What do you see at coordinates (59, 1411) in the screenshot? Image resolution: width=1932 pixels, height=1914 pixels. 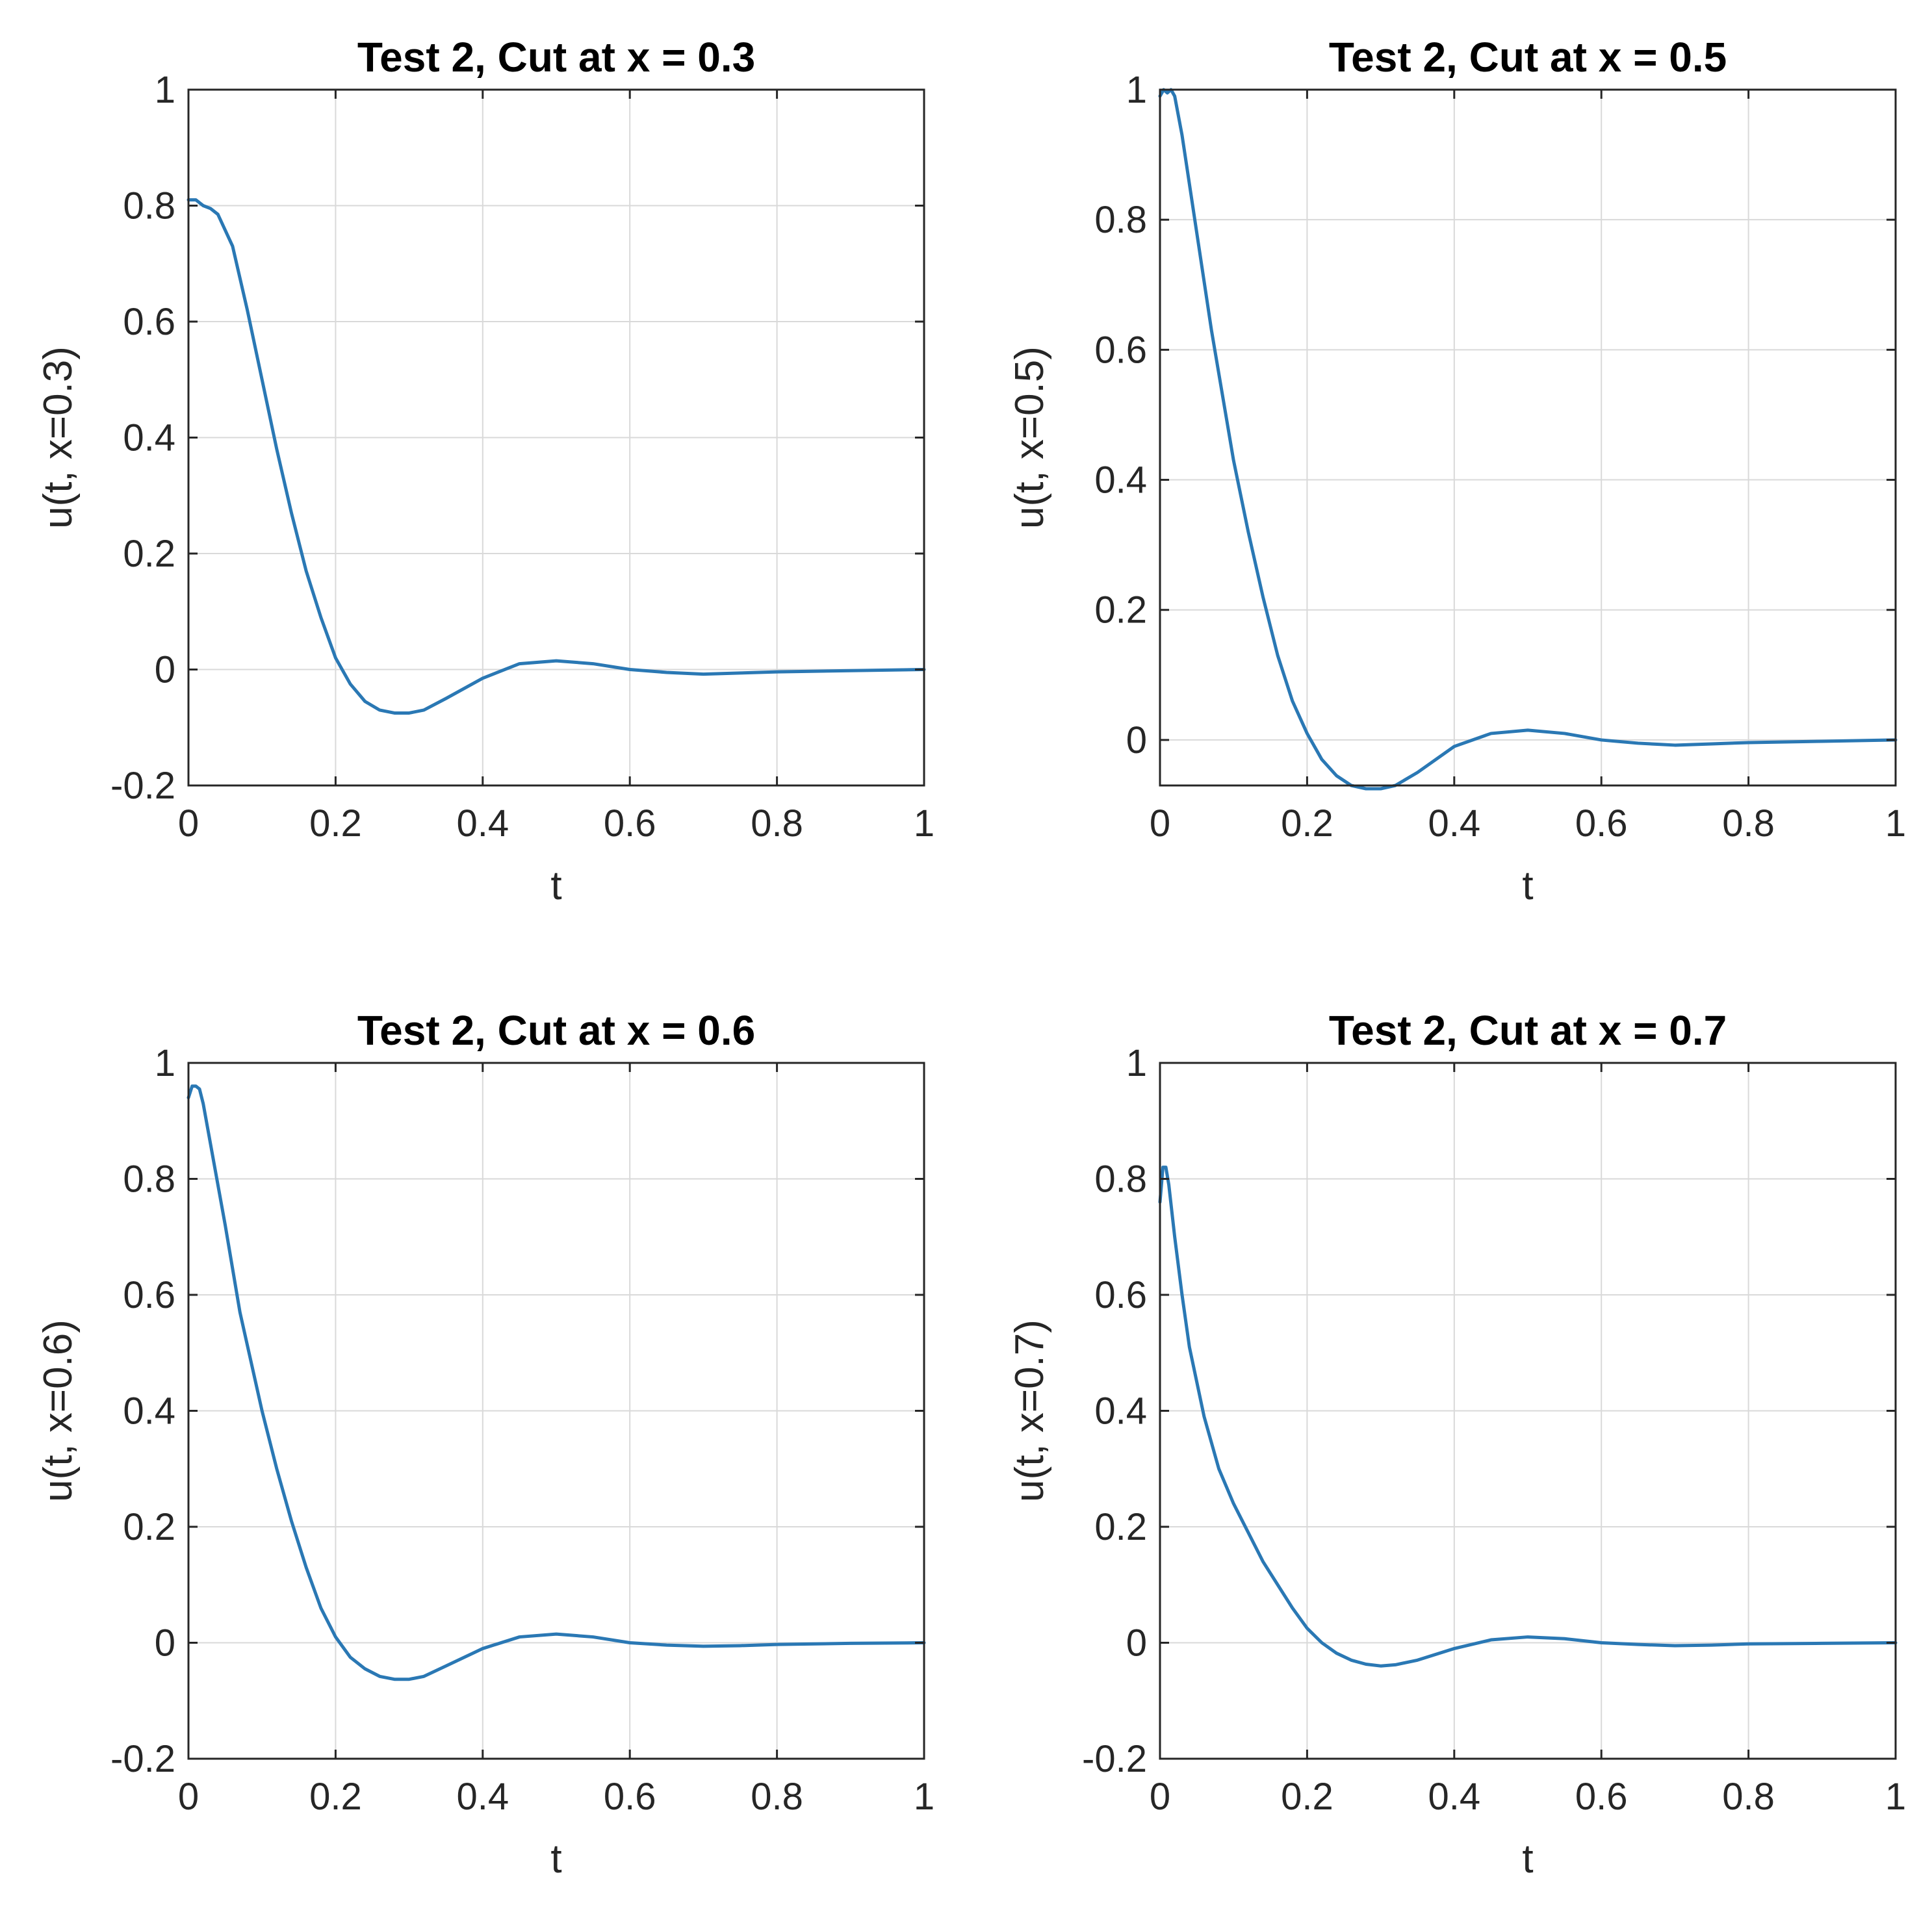 I see `y-axis-label: u(t, x=0.6)` at bounding box center [59, 1411].